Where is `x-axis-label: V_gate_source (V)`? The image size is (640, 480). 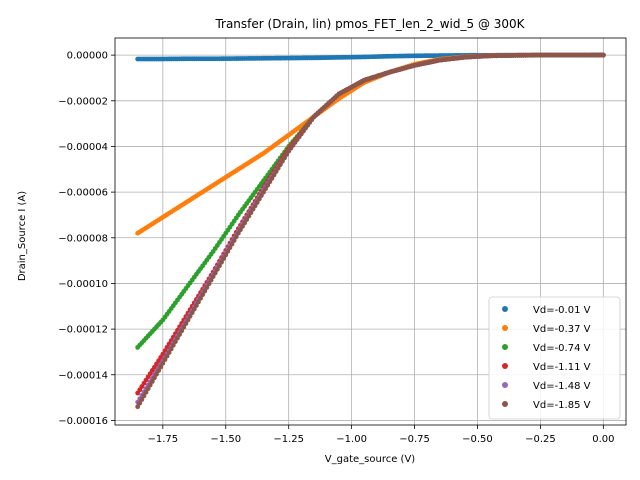
x-axis-label: V_gate_source (V) is located at coordinates (370, 459).